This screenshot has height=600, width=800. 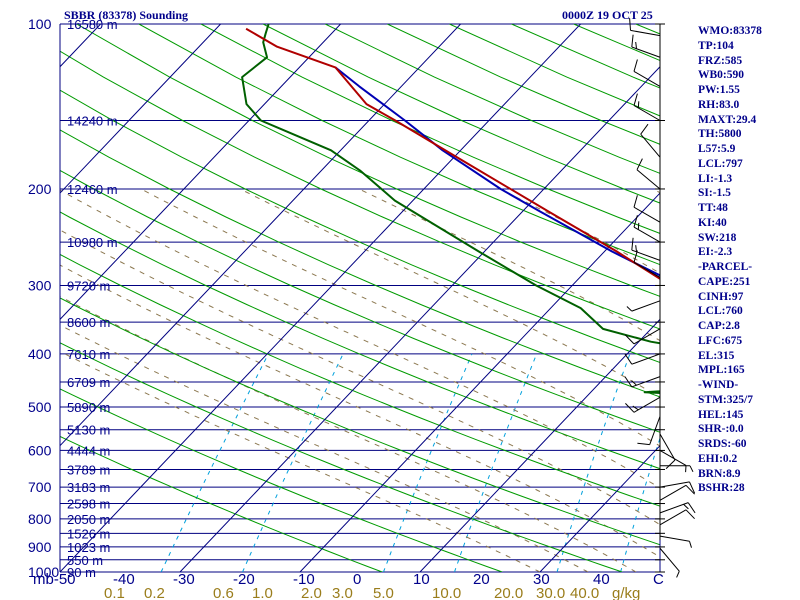 What do you see at coordinates (720, 134) in the screenshot?
I see `index-item: TH:5800` at bounding box center [720, 134].